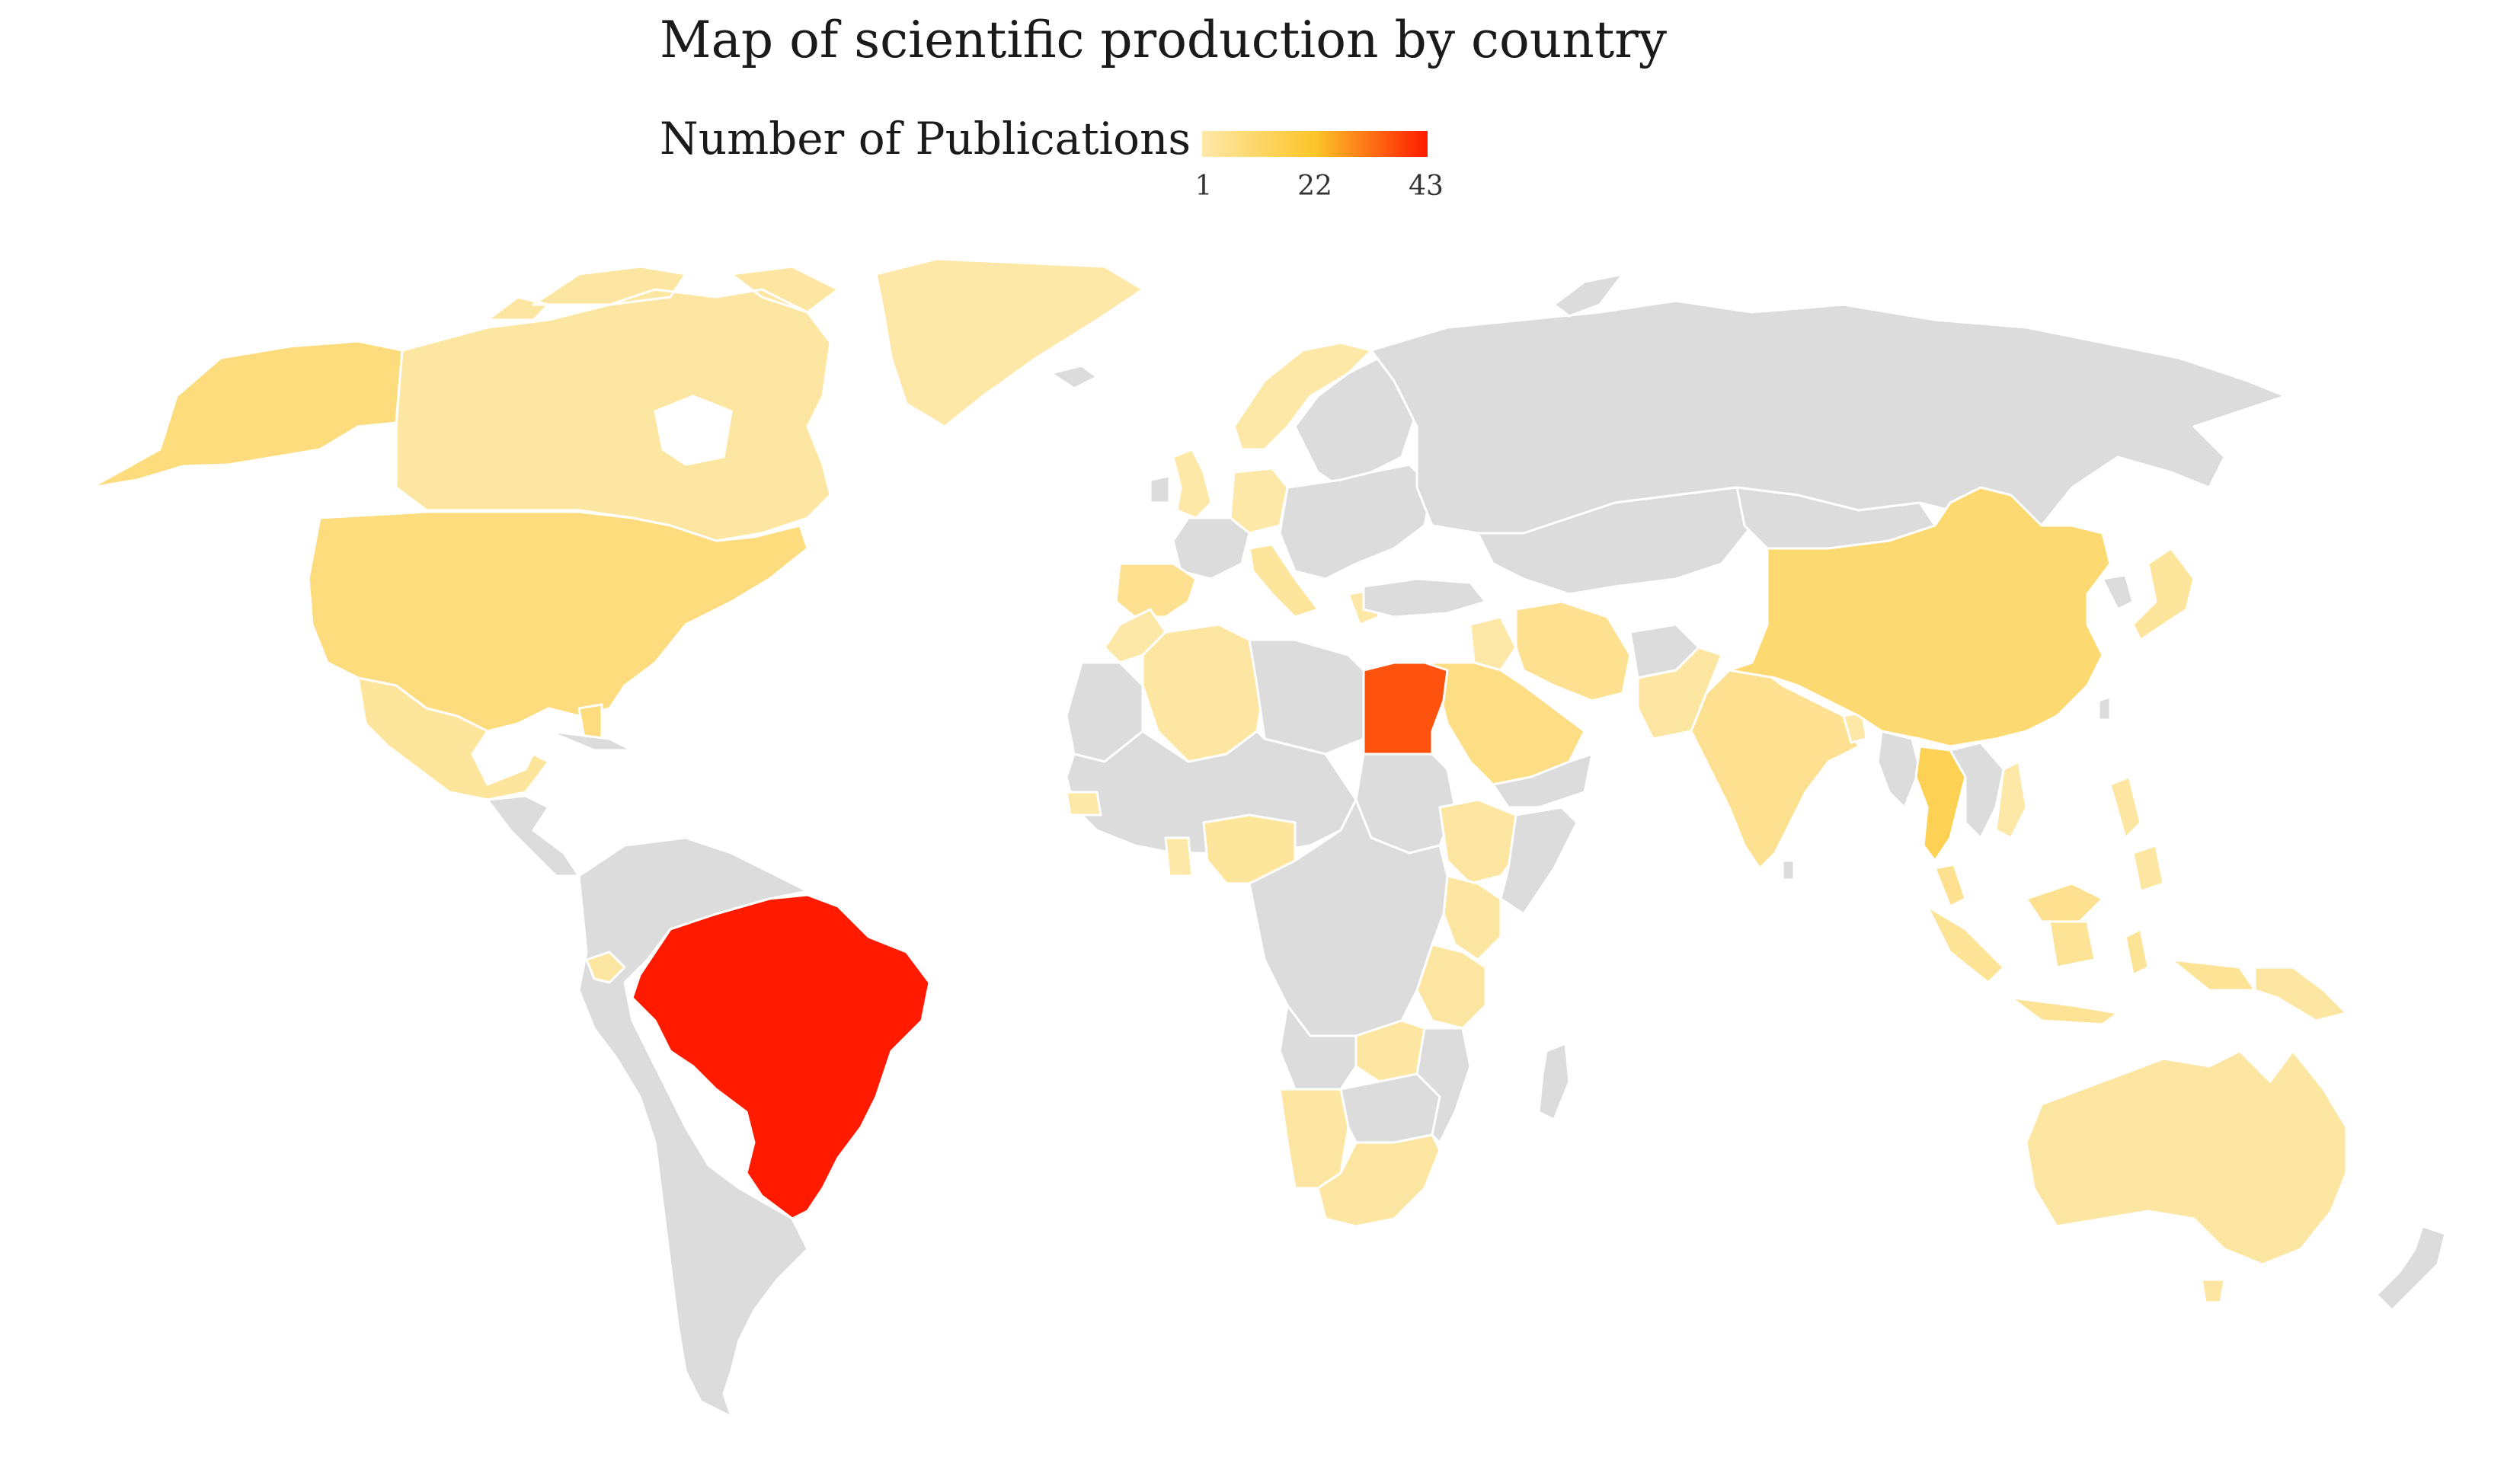  Describe the element at coordinates (2163, 594) in the screenshot. I see `country-japan` at that location.